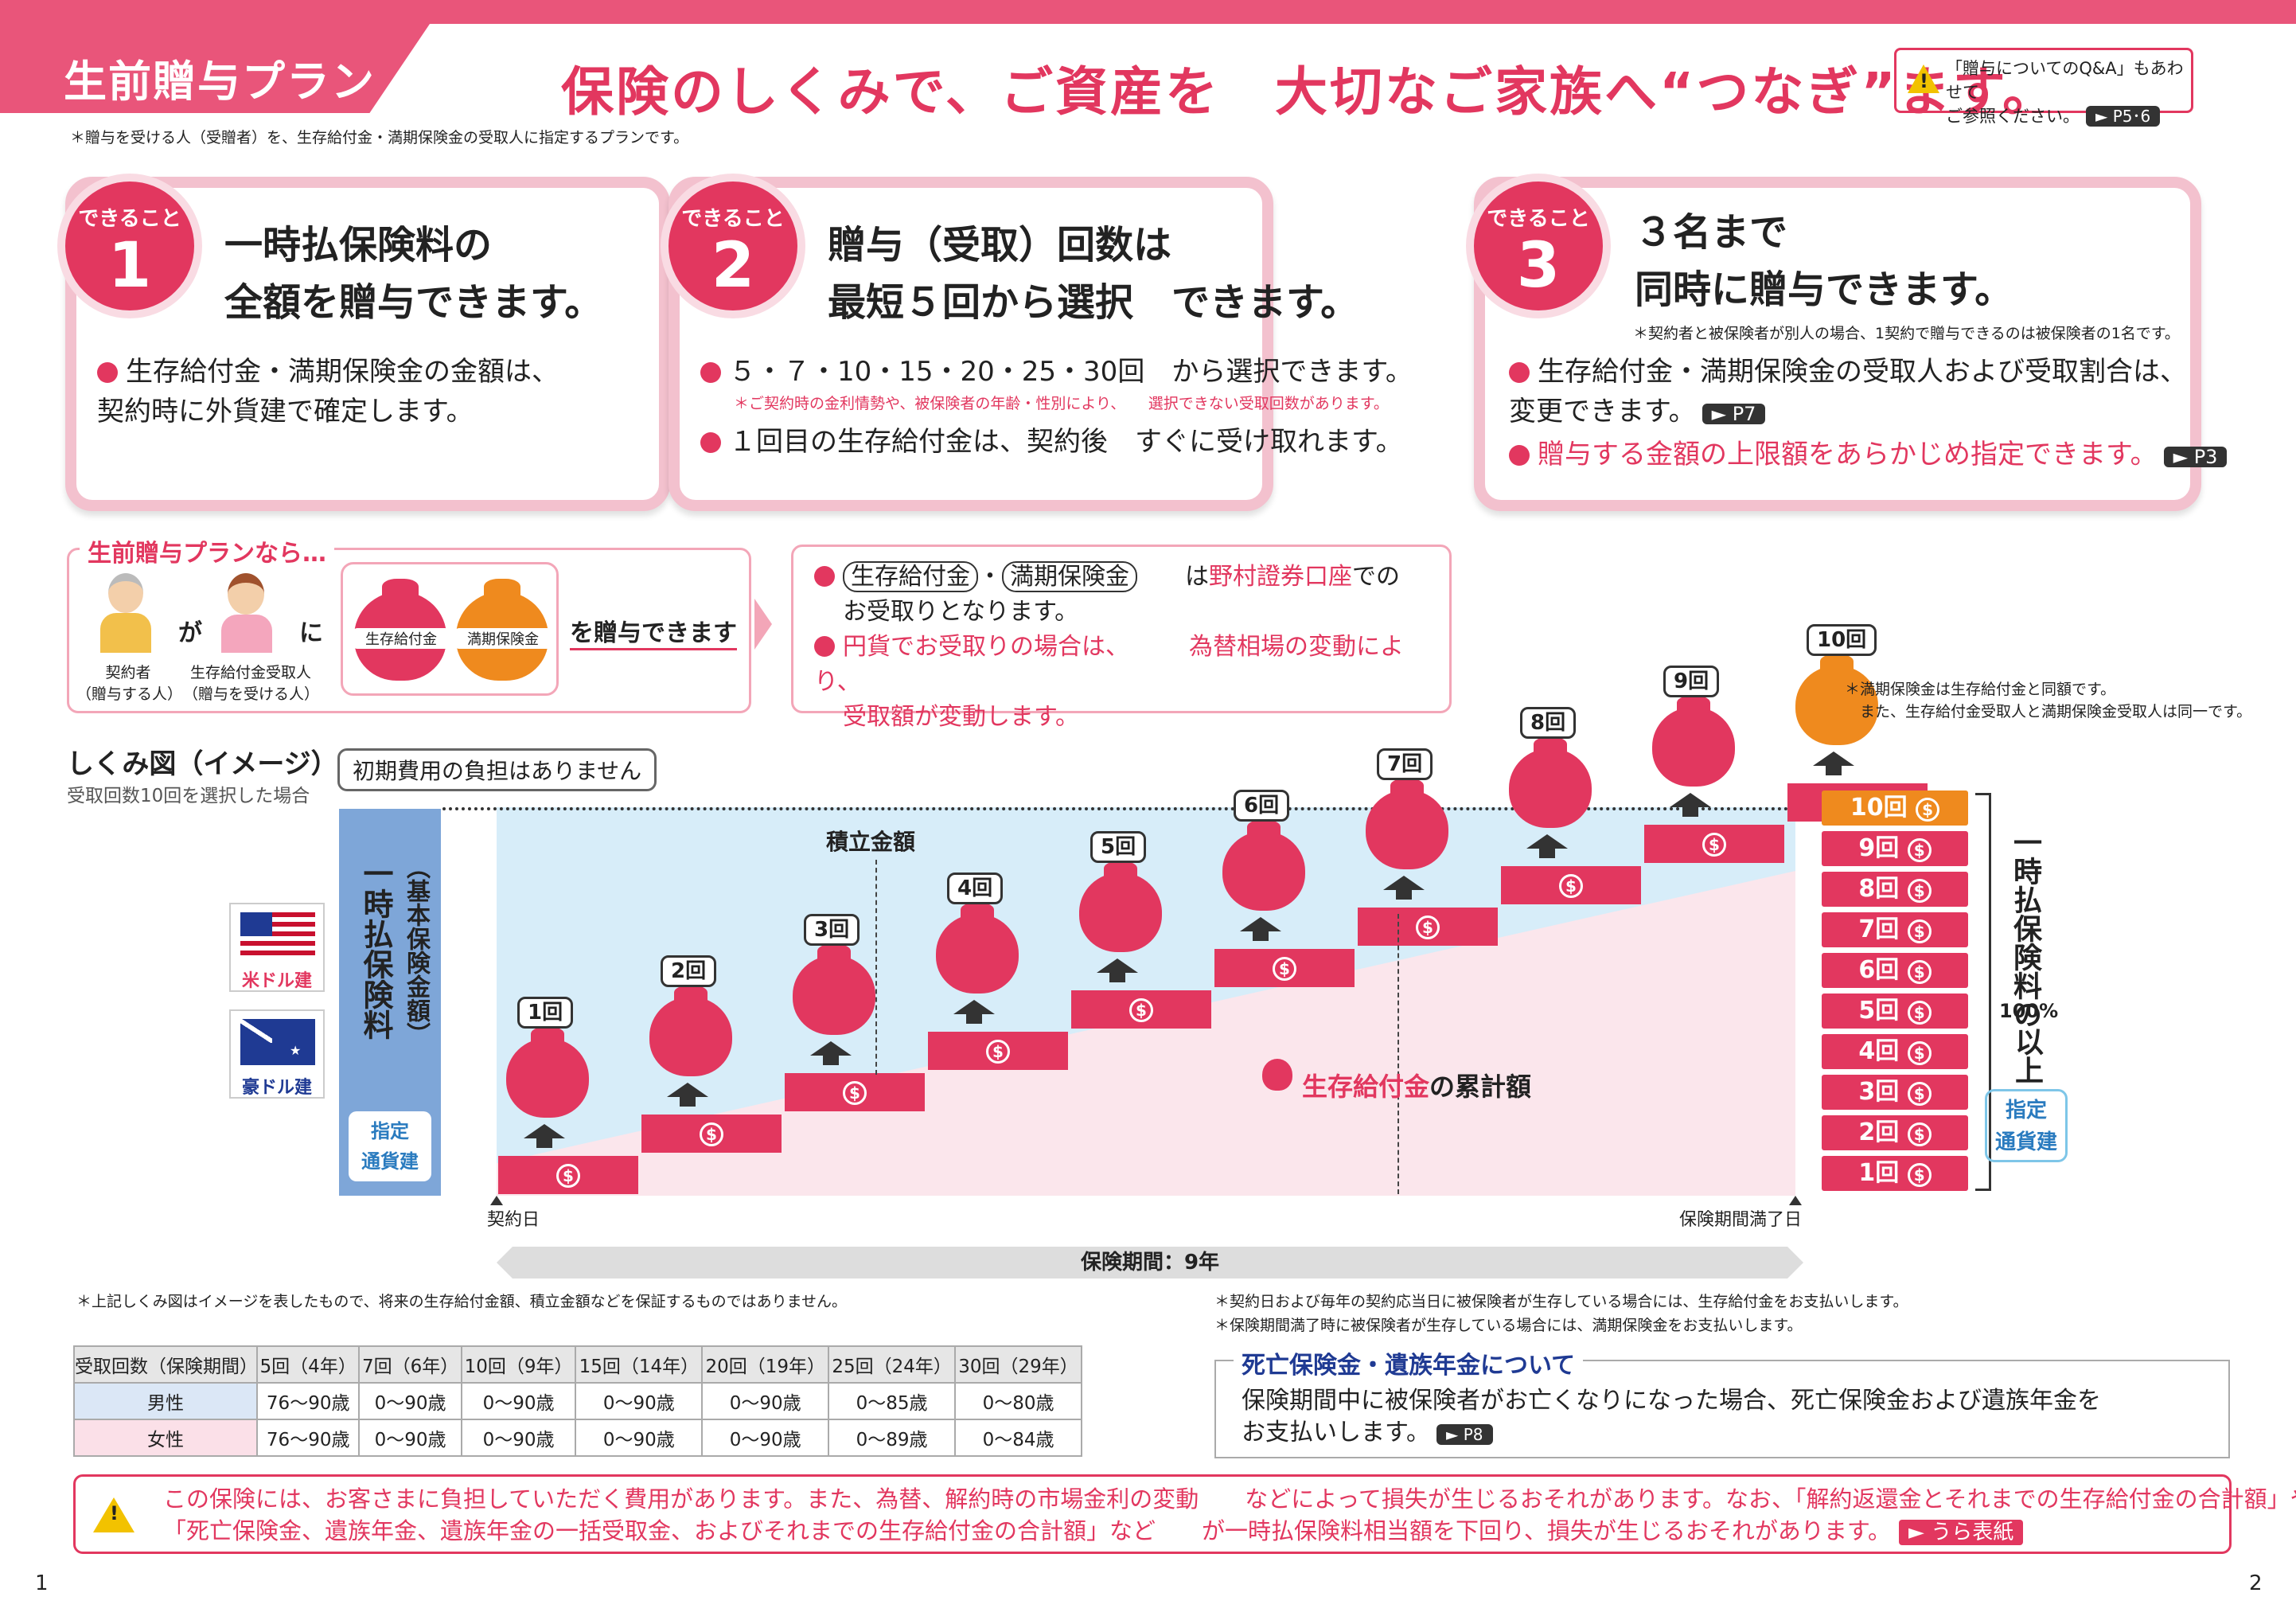 The height and width of the screenshot is (1624, 2296). What do you see at coordinates (976, 888) in the screenshot?
I see `payout-label-4: 4回` at bounding box center [976, 888].